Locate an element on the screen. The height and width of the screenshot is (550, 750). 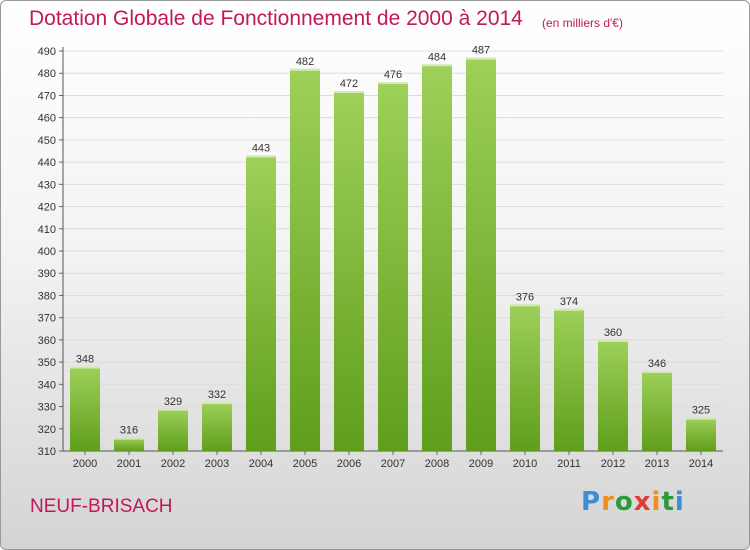
x-tick-label: 2007 is located at coordinates (393, 464).